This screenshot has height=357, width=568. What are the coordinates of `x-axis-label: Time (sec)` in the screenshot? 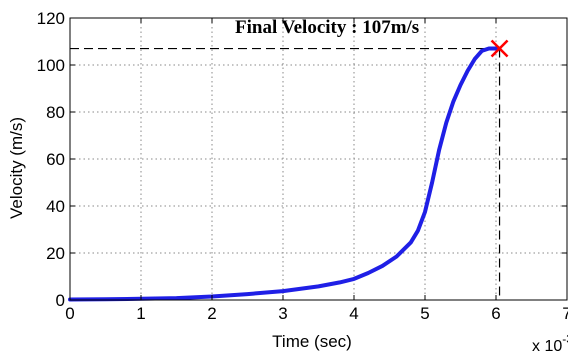 It's located at (312, 341).